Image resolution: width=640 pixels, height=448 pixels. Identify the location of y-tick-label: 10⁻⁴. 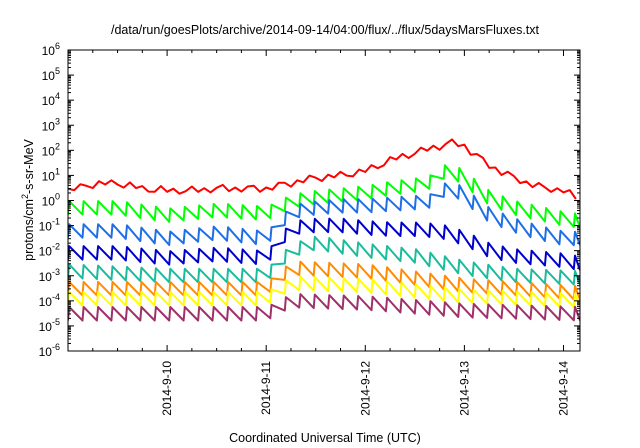
(49, 300).